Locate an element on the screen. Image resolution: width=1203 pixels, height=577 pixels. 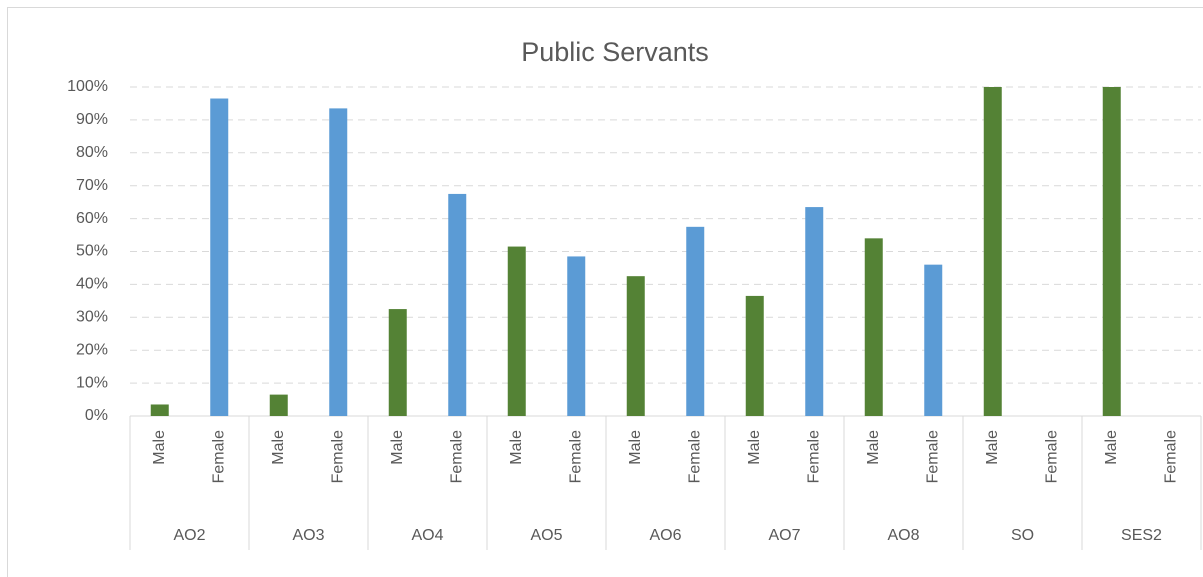
x-group-label: SO is located at coordinates (1022, 535).